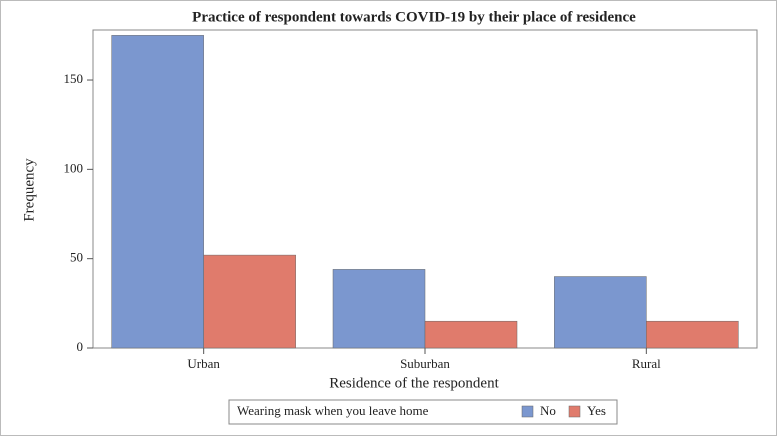  What do you see at coordinates (425, 363) in the screenshot?
I see `x-tick-label: Suburban` at bounding box center [425, 363].